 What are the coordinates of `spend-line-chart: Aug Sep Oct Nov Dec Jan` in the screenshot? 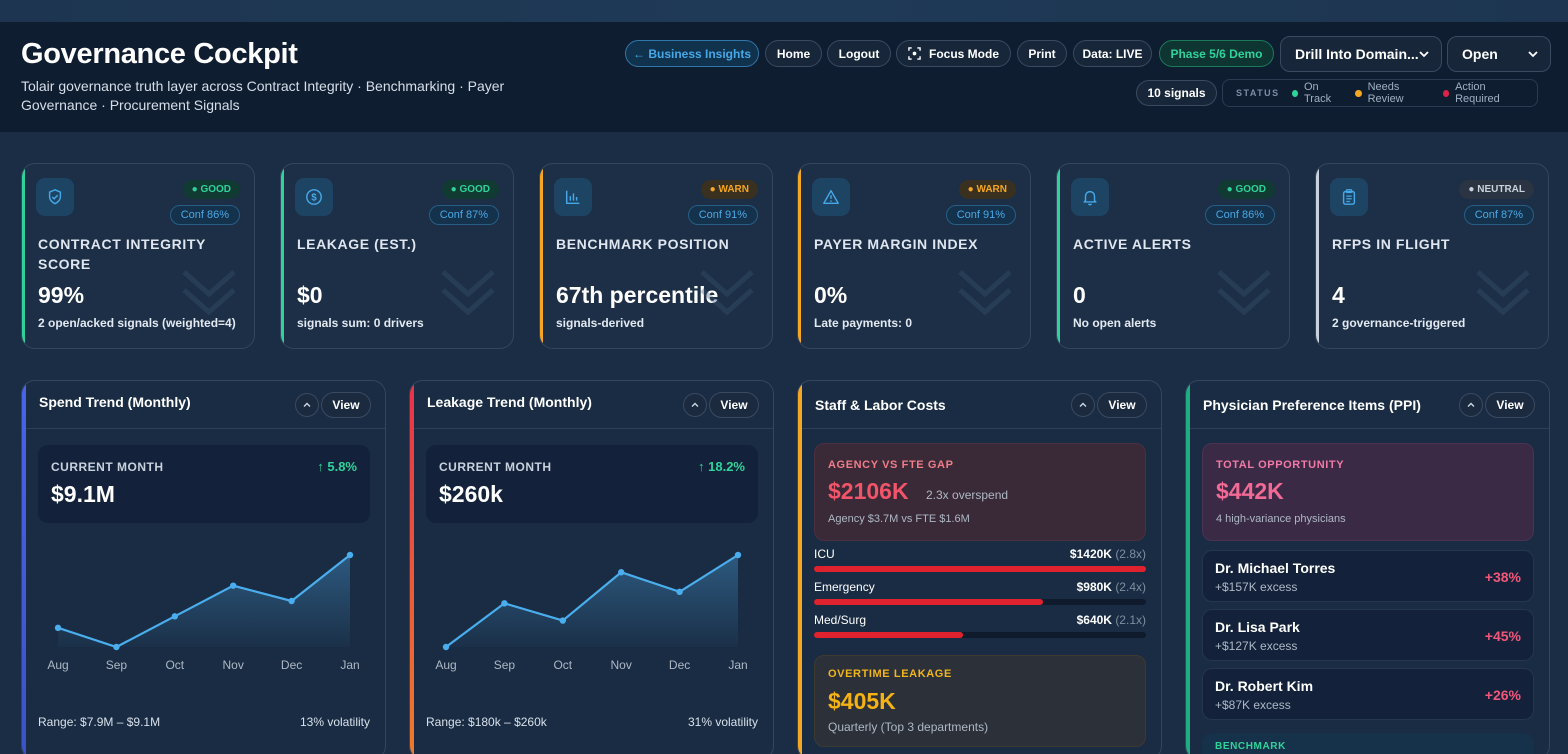 It's located at (203, 611).